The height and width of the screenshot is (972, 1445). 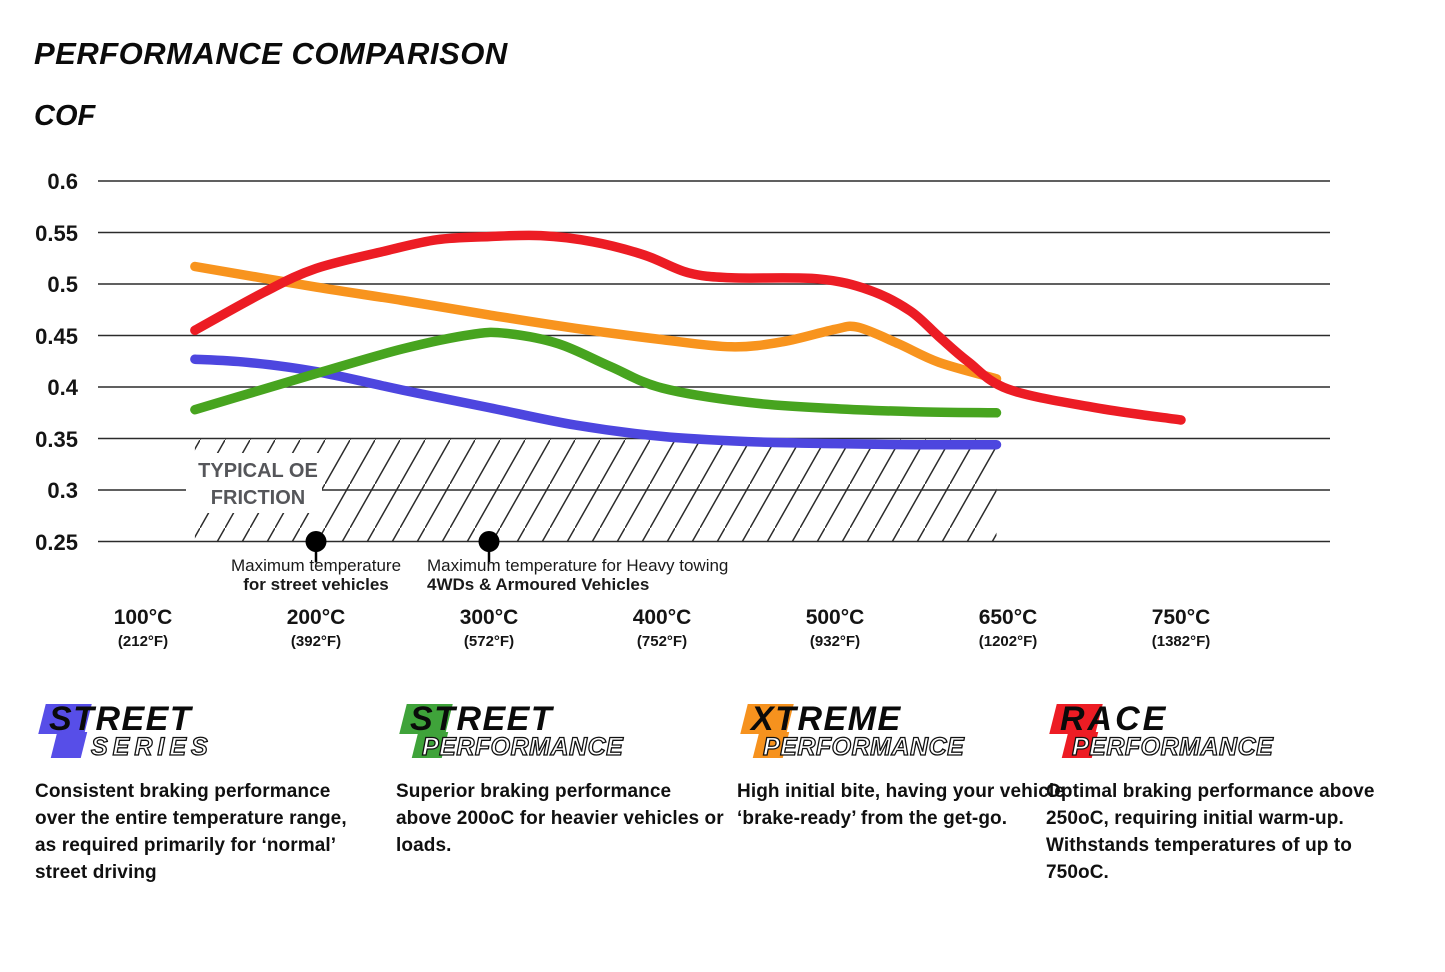 I want to click on x-tick-label: 200°C (392°F), so click(x=316, y=628).